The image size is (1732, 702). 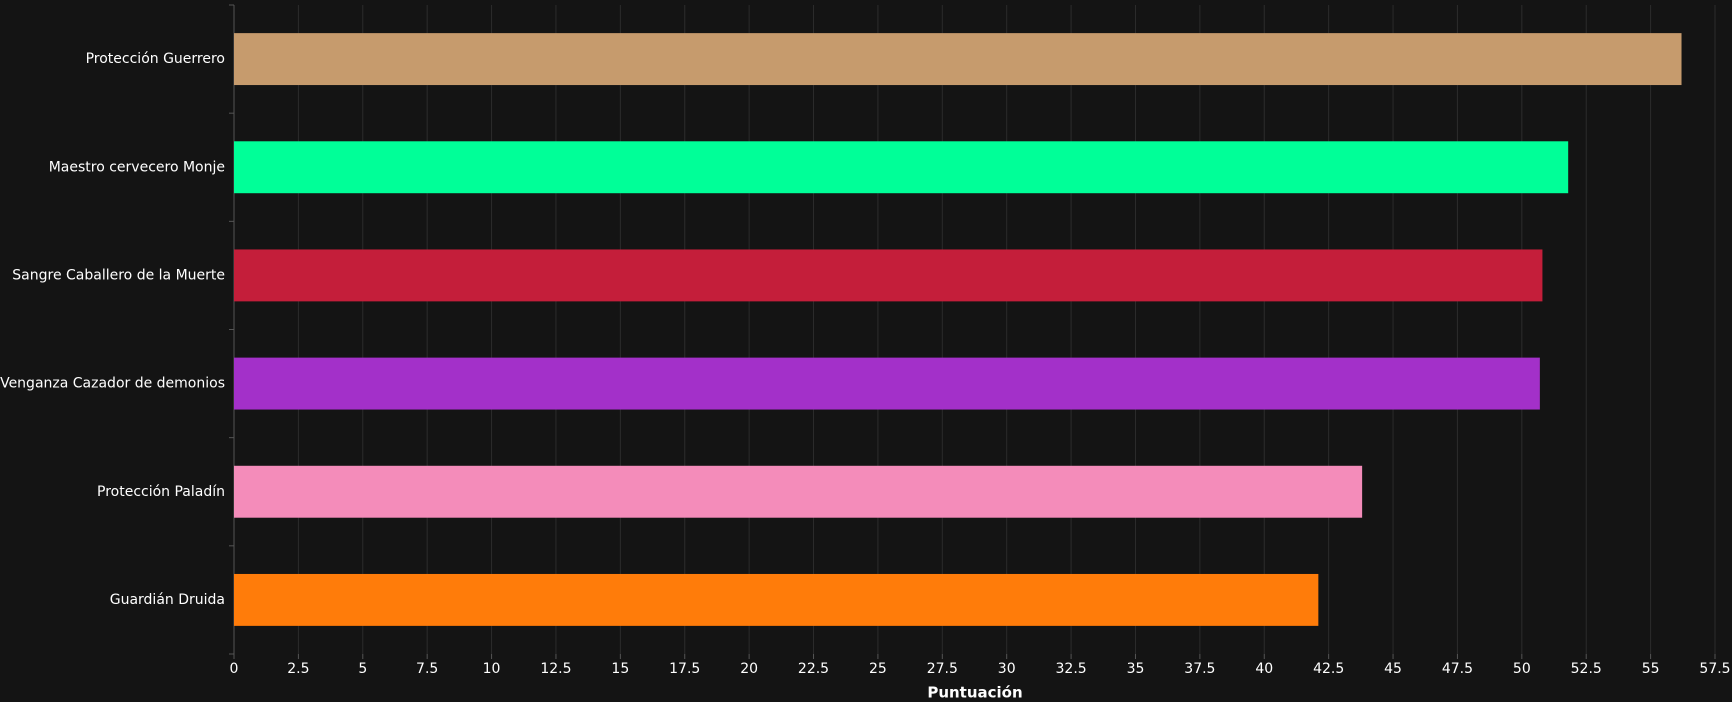 What do you see at coordinates (155, 59) in the screenshot?
I see `y-tick-label: Protección Guerrero` at bounding box center [155, 59].